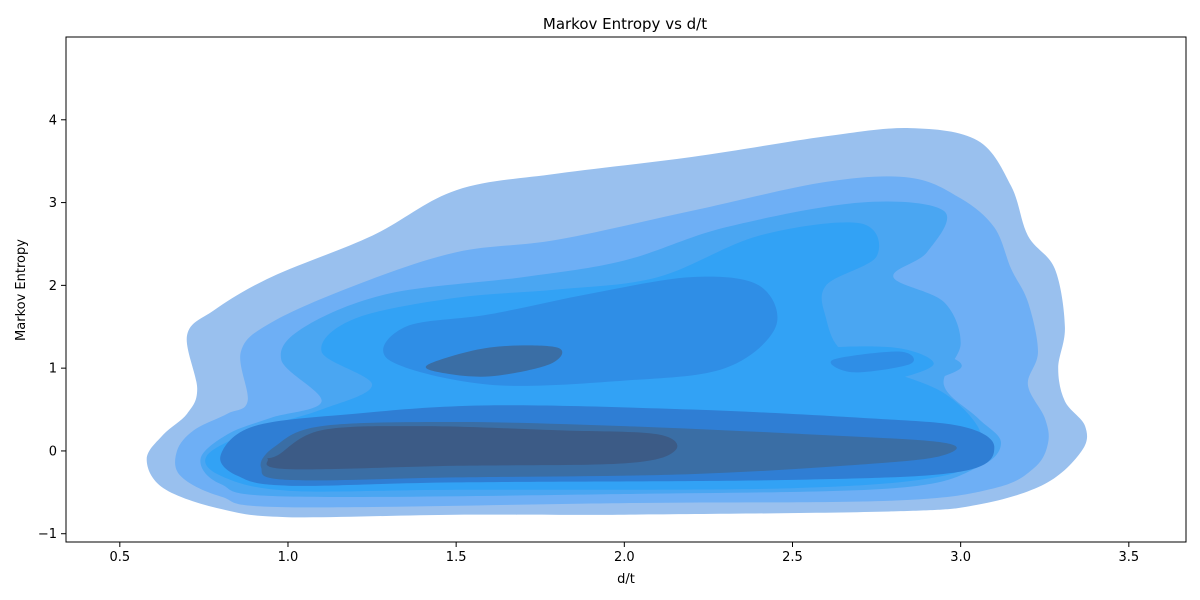 The image size is (1200, 600). Describe the element at coordinates (53, 451) in the screenshot. I see `y-tick-label: 0` at that location.